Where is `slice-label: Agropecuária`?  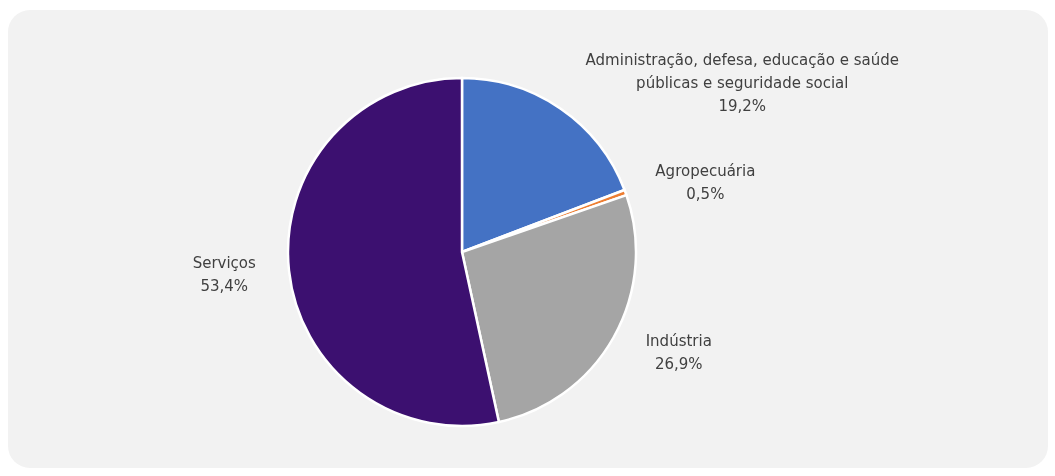 slice-label: Agropecuária is located at coordinates (705, 170).